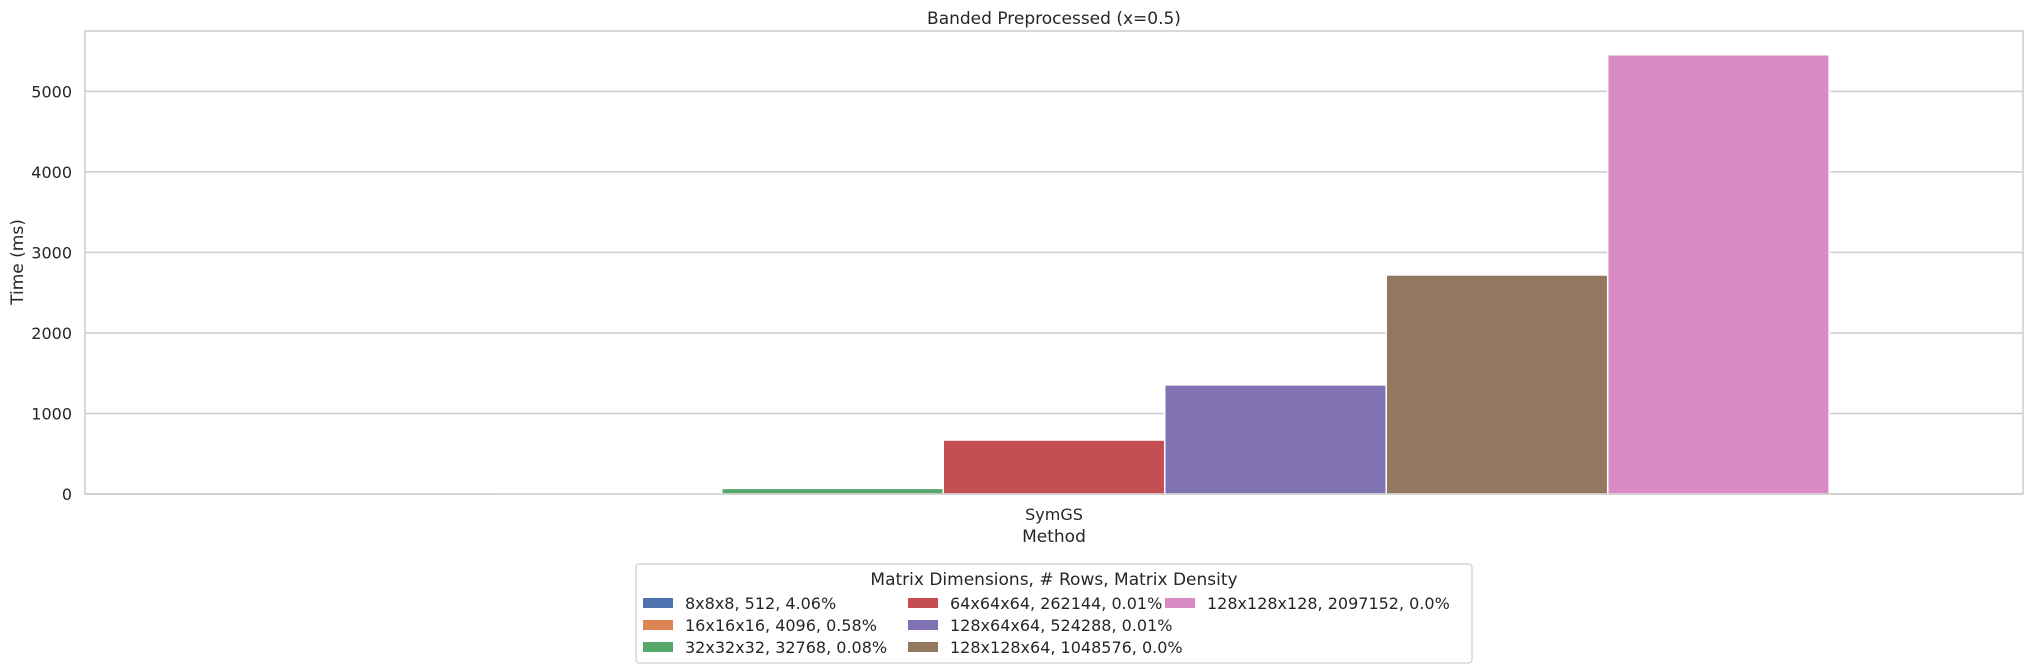  What do you see at coordinates (1066, 647) in the screenshot?
I see `legend-label: 128x128x64, 1048576, 0.0%` at bounding box center [1066, 647].